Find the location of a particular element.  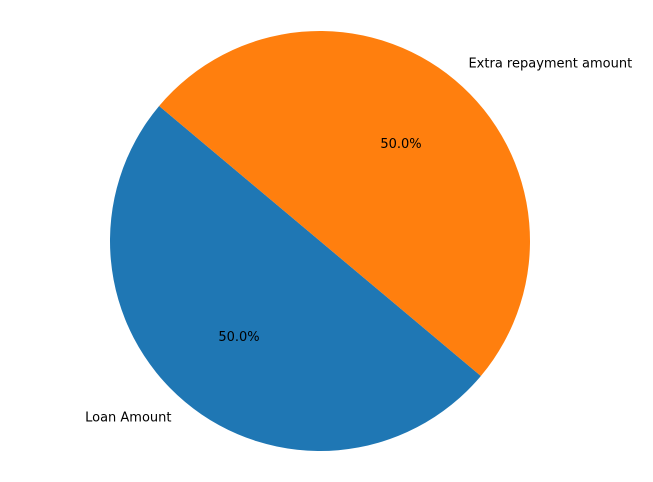

pie-pct-label-1: 50.0% is located at coordinates (238, 337).